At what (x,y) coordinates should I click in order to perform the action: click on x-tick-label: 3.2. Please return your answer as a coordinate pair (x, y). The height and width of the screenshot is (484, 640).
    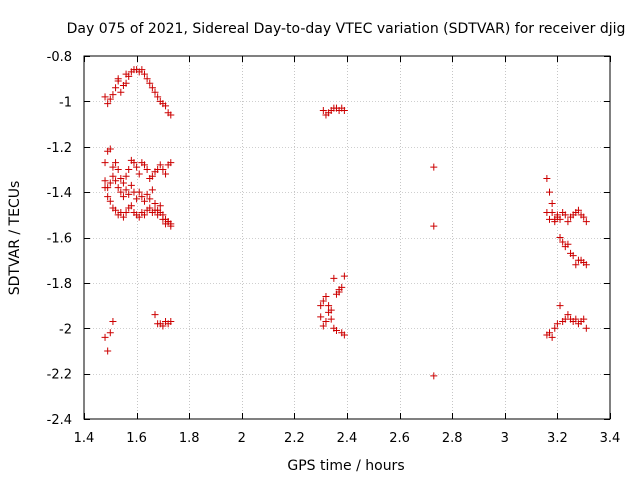
    Looking at the image, I should click on (557, 438).